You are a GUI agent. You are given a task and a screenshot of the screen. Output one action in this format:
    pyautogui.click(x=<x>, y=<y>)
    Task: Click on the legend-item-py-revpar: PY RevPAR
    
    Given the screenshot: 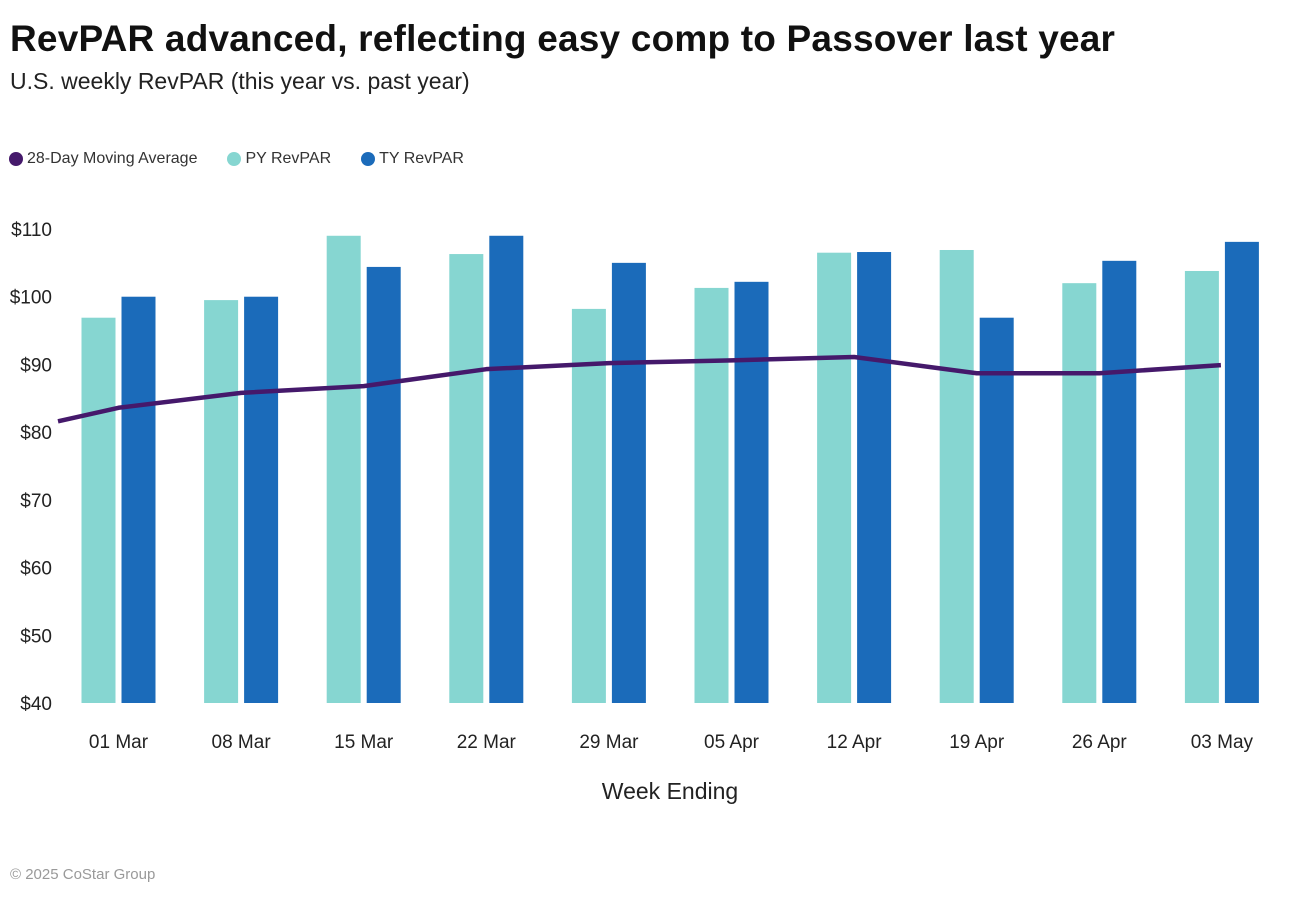 What is the action you would take?
    pyautogui.click(x=279, y=159)
    